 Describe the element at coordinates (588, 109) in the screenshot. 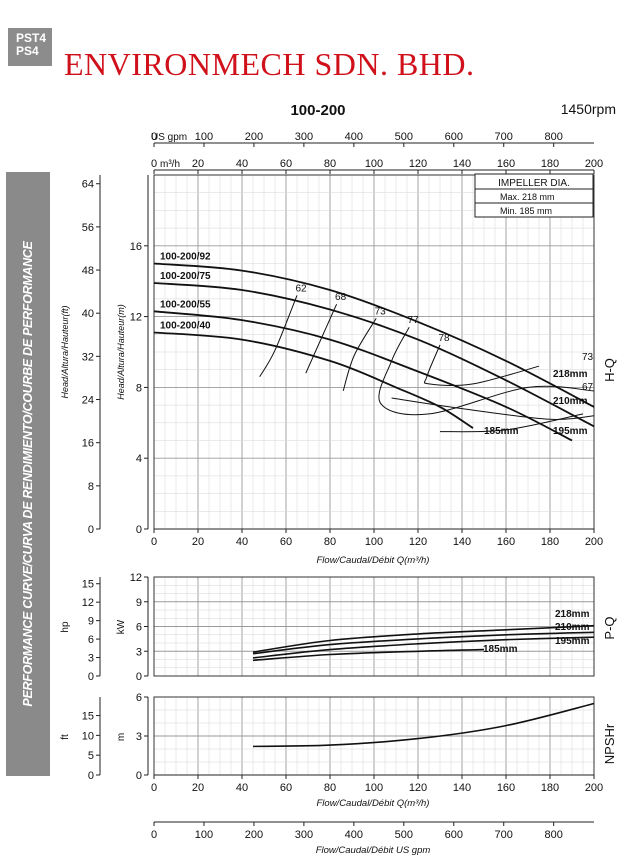

I see `pump-speed: 1450rpm` at that location.